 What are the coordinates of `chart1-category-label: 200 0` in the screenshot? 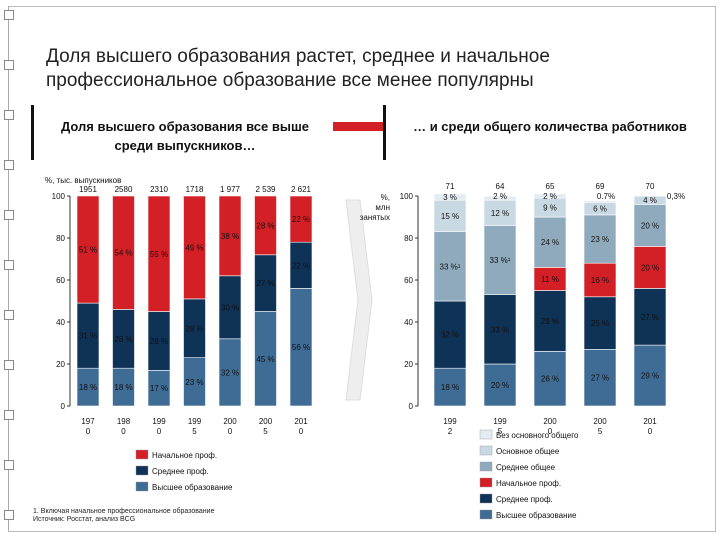 It's located at (230, 426).